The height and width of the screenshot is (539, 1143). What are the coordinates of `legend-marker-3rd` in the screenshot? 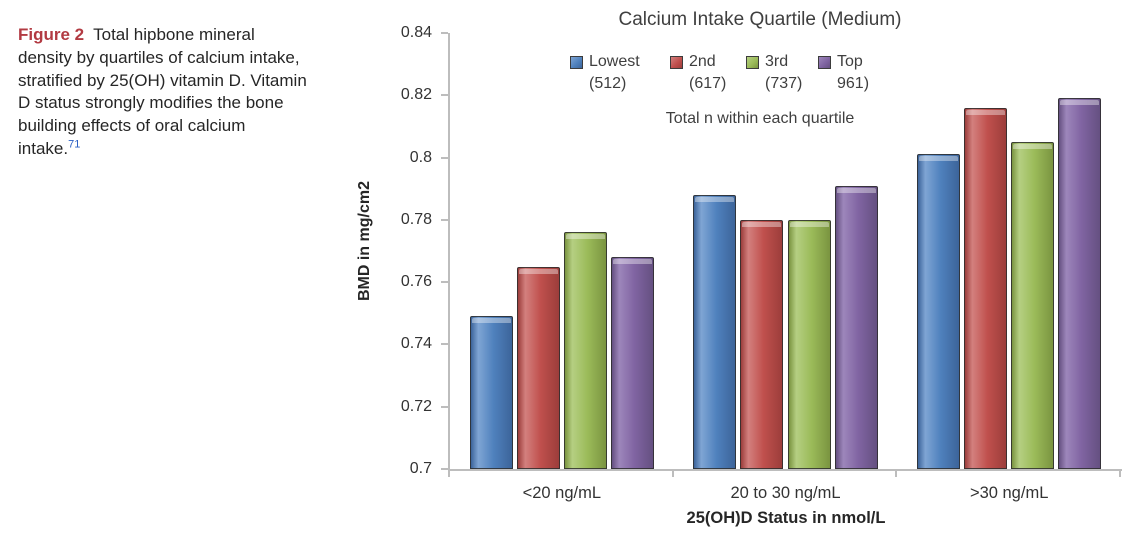 It's located at (752, 62).